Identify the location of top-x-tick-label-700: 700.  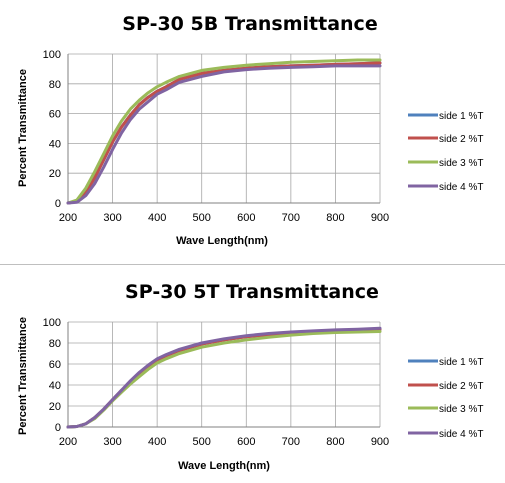
(291, 218).